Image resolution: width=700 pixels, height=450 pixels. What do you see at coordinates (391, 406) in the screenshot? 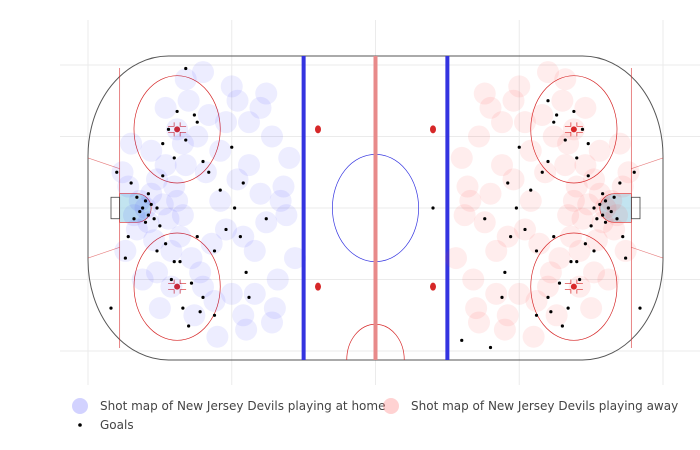
I see `legend-marker-away` at bounding box center [391, 406].